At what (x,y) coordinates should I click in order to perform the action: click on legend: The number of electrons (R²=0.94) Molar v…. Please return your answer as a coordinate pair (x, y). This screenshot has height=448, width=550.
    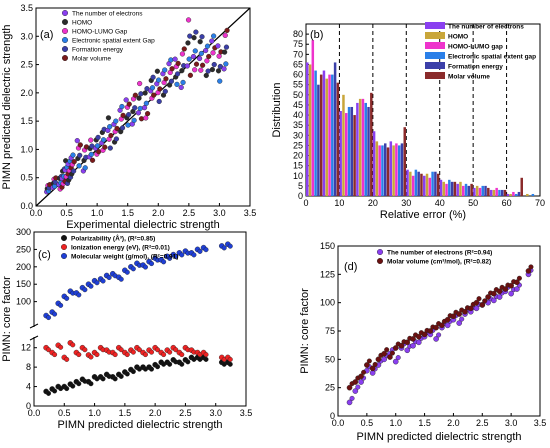
    Looking at the image, I should click on (434, 257).